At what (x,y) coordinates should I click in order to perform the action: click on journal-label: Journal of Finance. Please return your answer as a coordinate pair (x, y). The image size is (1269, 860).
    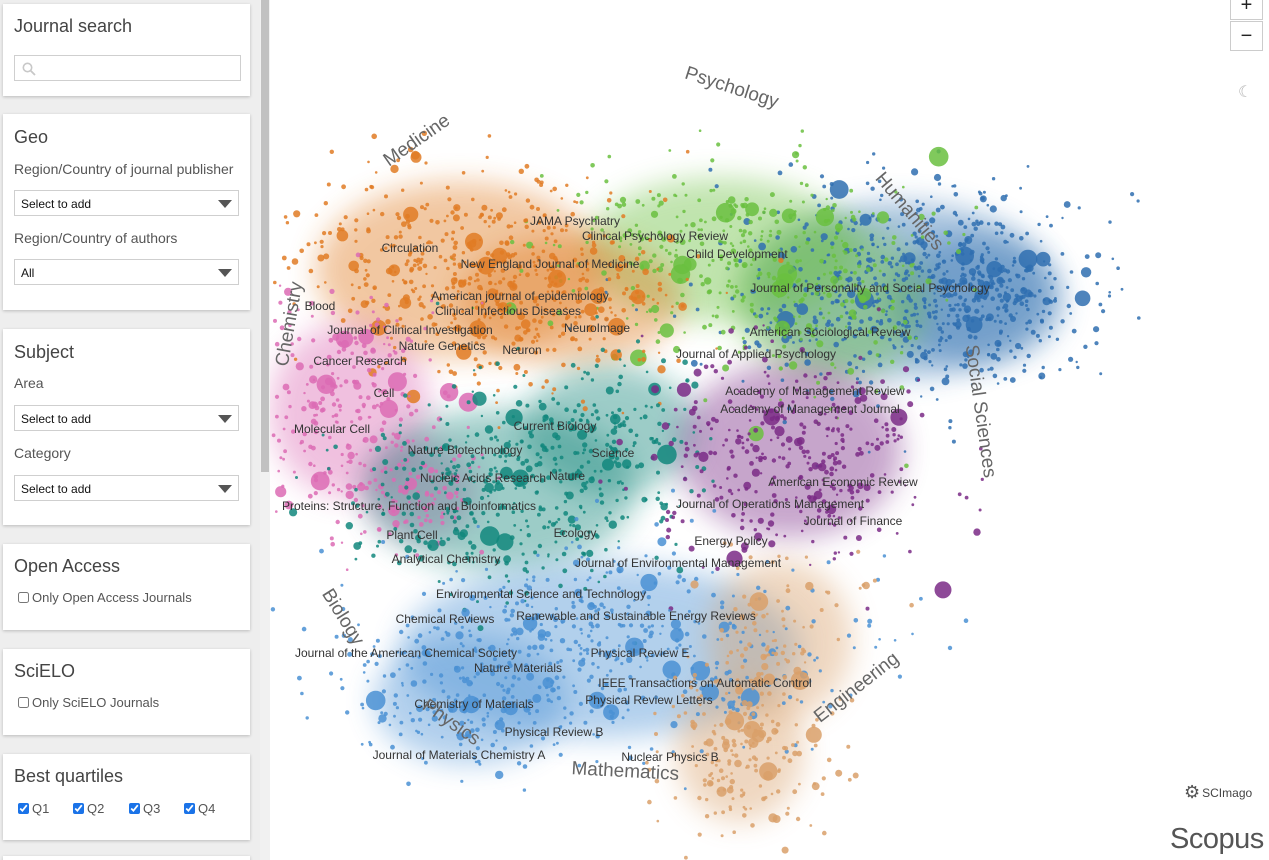
    Looking at the image, I should click on (853, 521).